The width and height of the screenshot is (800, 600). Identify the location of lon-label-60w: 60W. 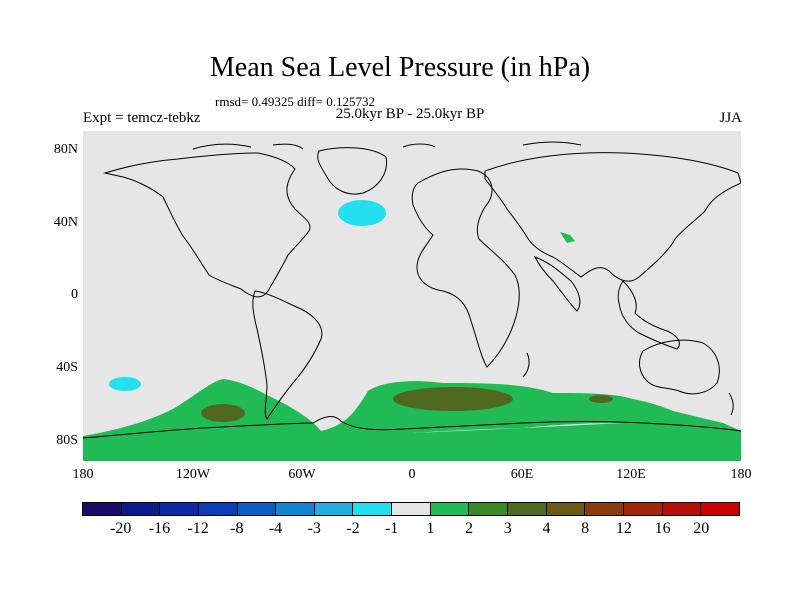
(302, 474).